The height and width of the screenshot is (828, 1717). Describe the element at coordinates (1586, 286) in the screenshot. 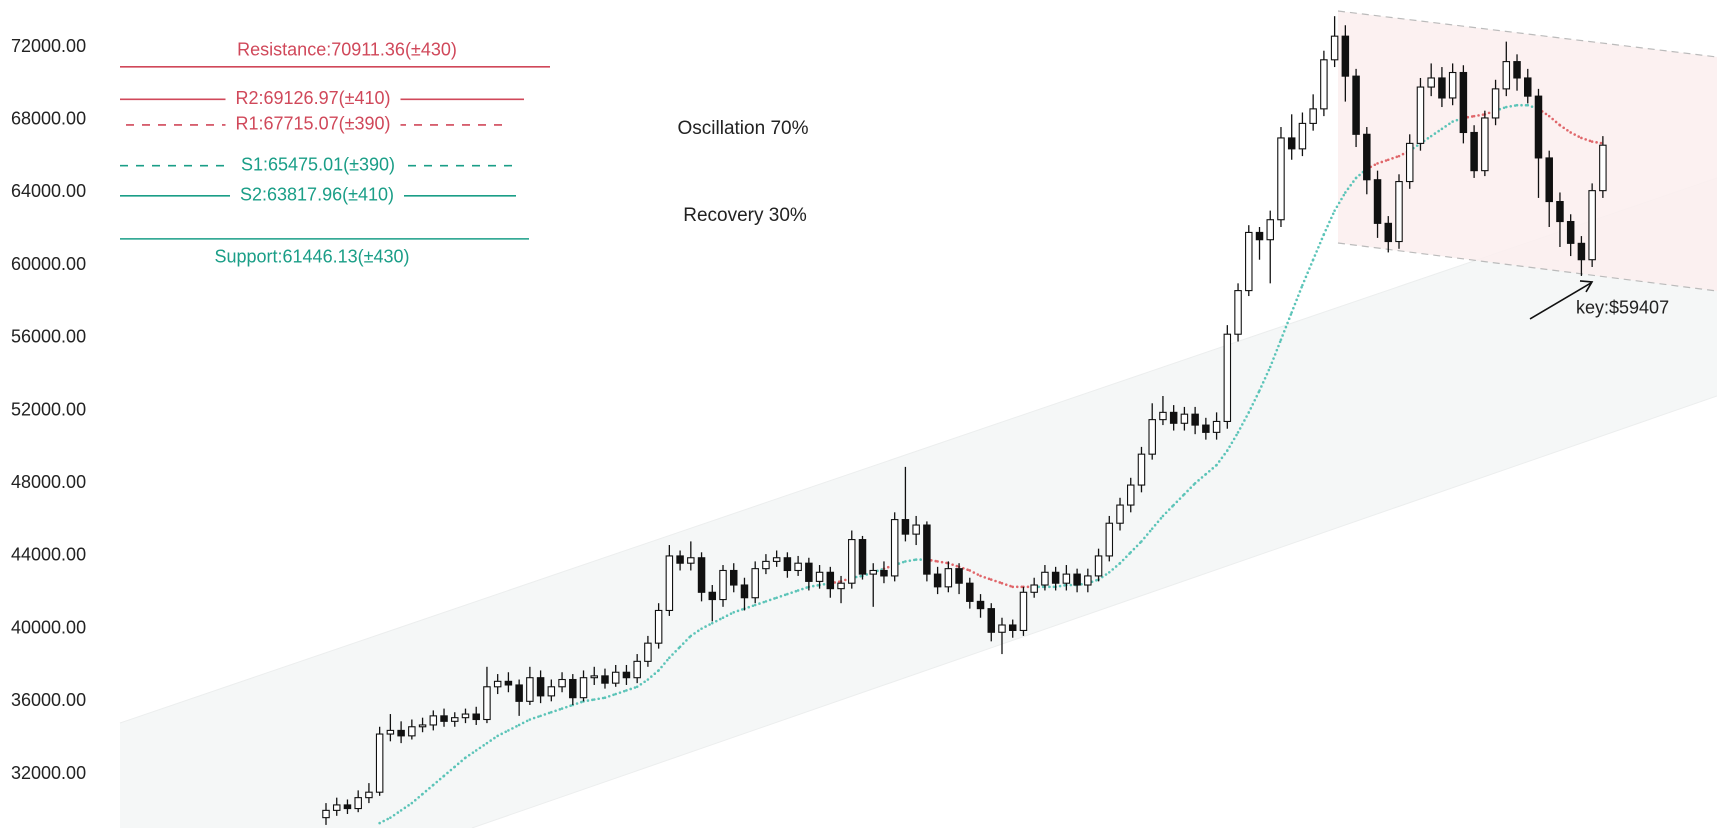

I see `key-arrowhead` at that location.